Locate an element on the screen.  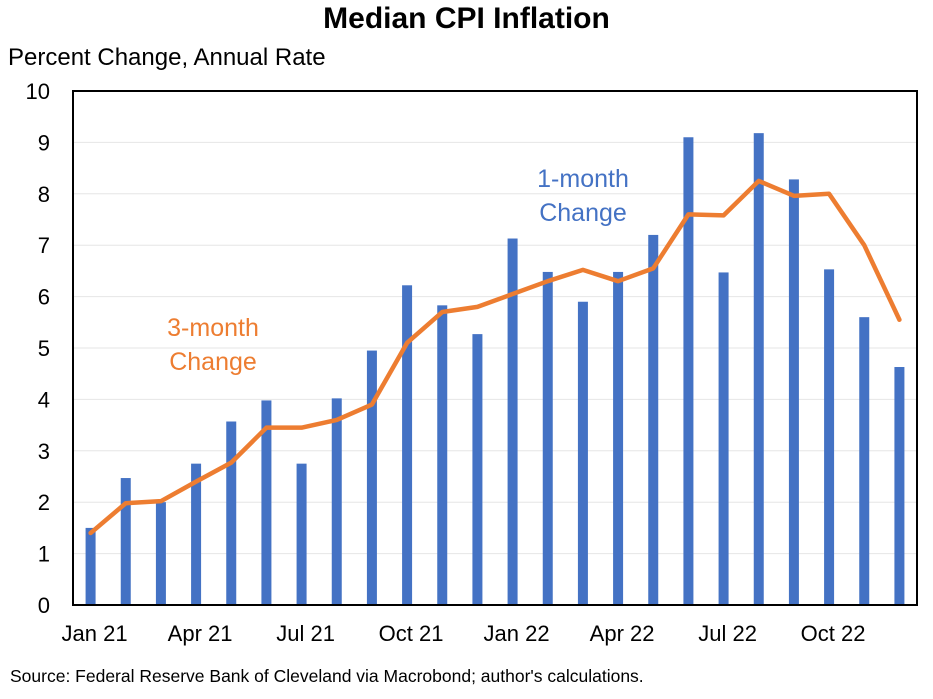
y-tick-label: 1 is located at coordinates (44, 554).